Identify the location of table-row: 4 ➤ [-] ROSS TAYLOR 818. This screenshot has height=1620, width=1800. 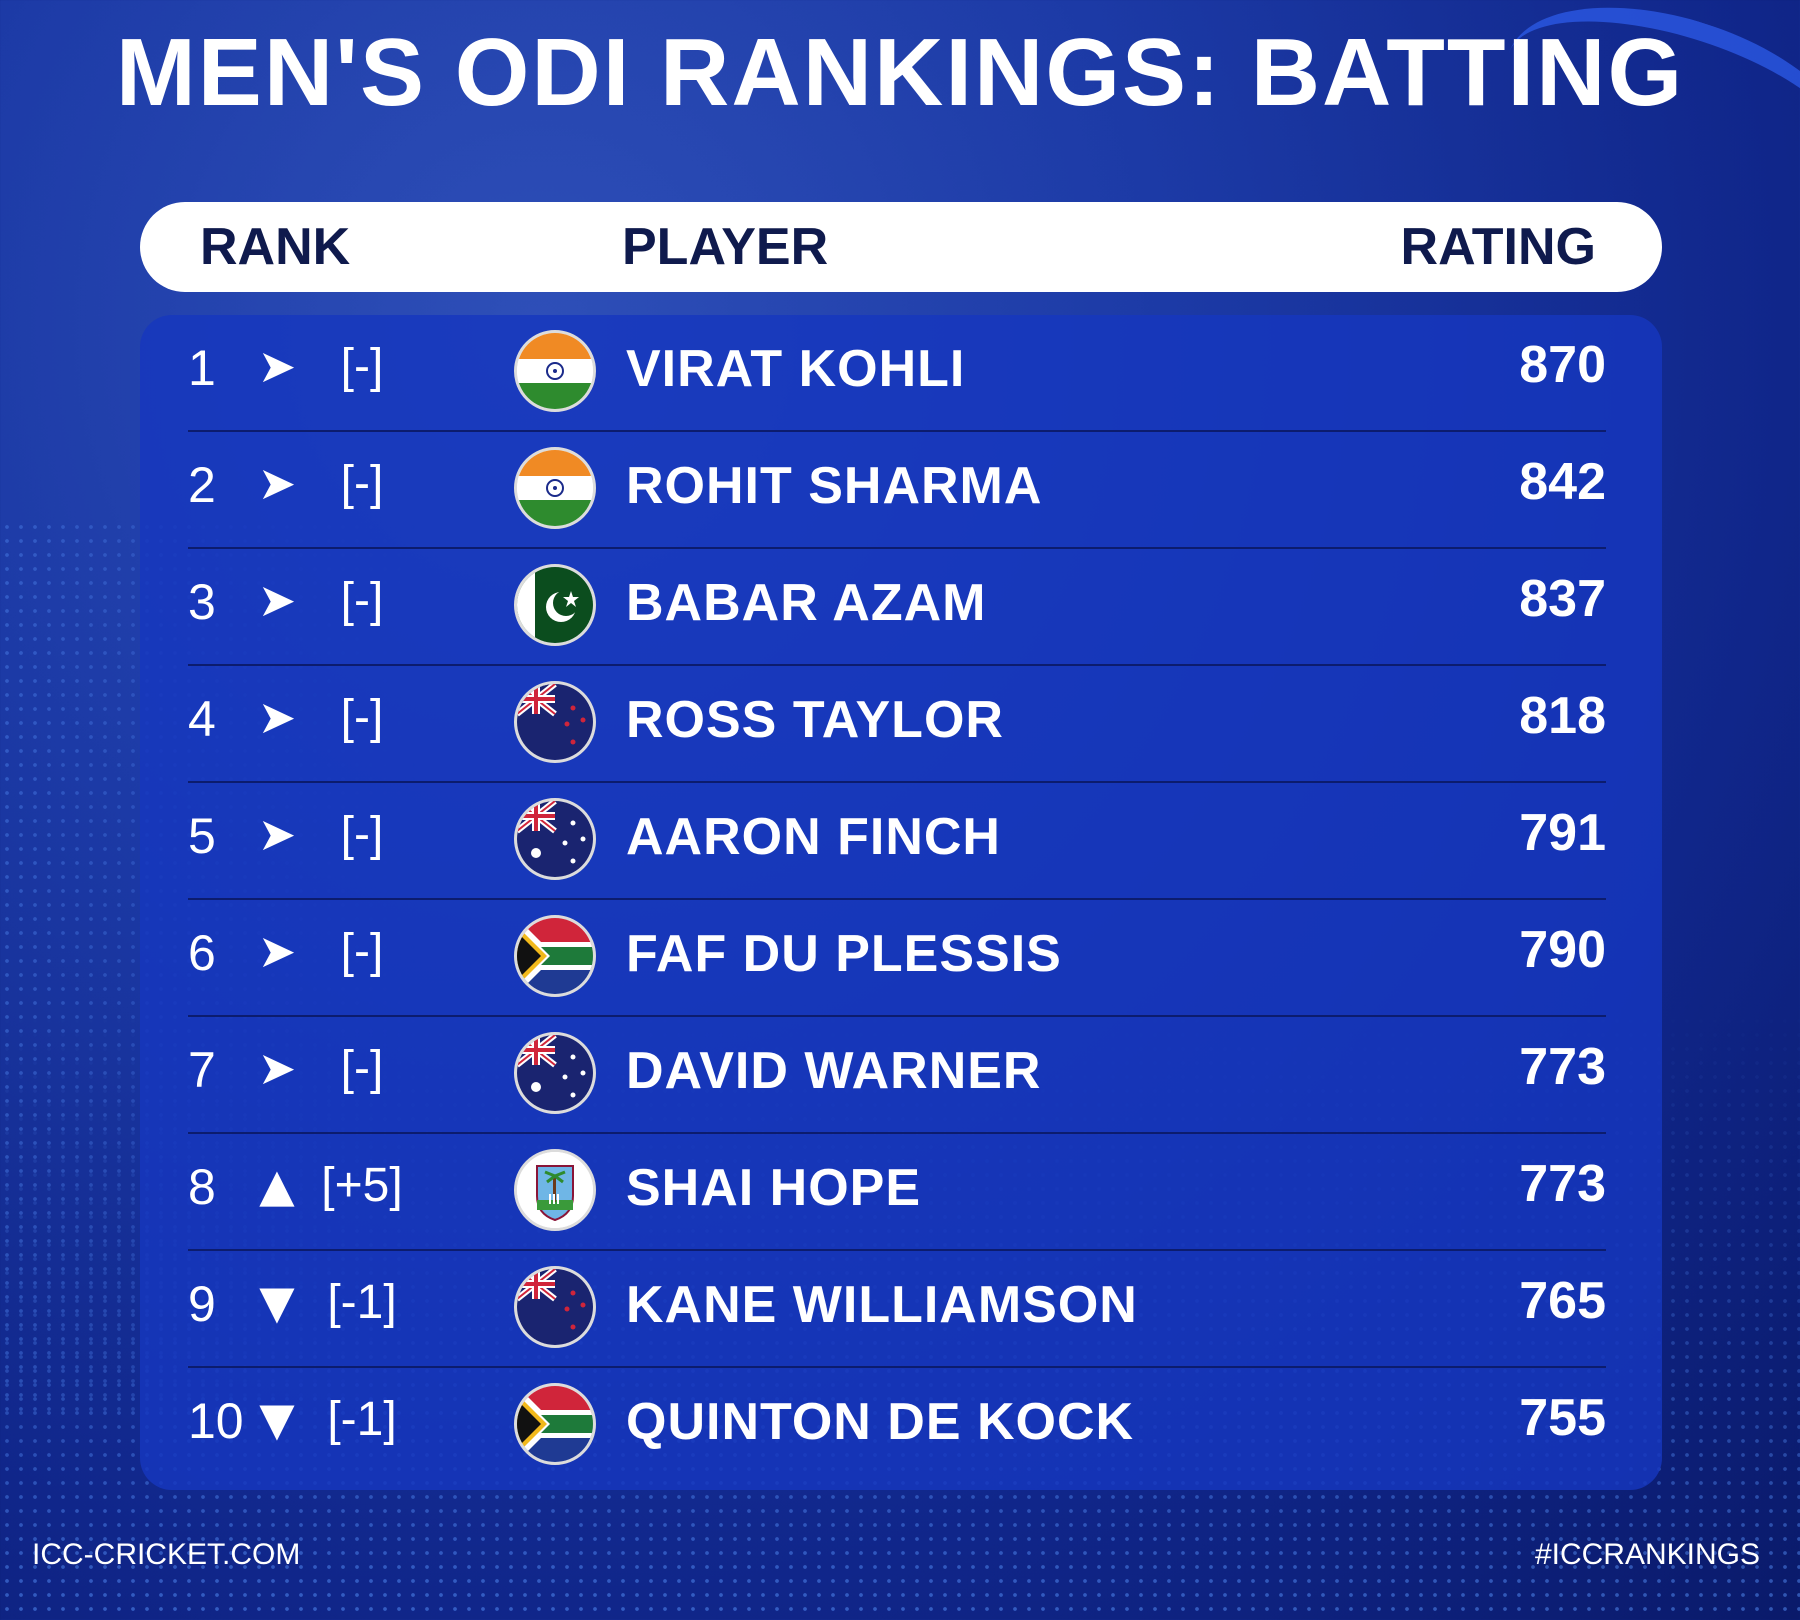
(901, 724).